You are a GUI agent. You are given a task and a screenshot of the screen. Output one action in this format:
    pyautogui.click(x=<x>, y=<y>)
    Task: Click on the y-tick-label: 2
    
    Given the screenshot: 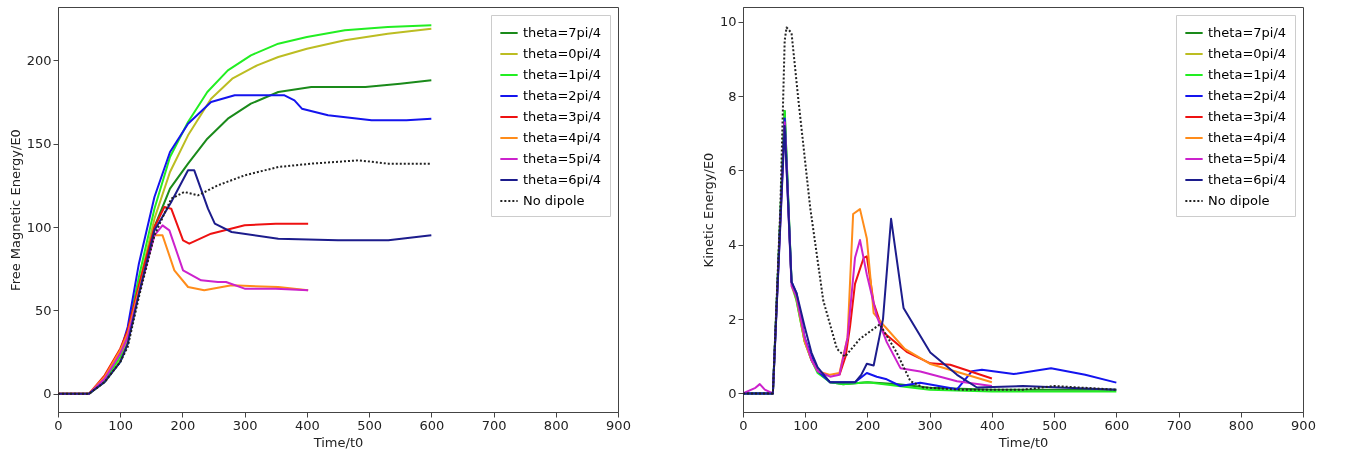 What is the action you would take?
    pyautogui.click(x=732, y=319)
    